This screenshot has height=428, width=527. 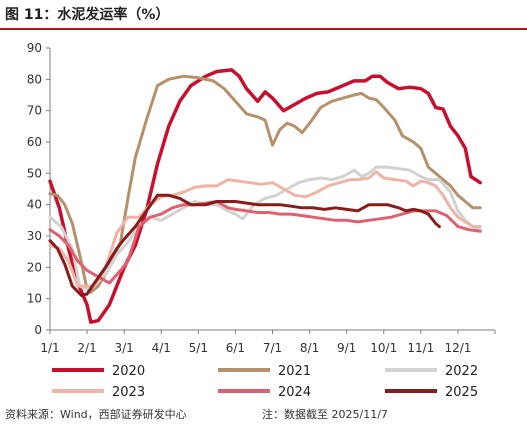 What do you see at coordinates (294, 392) in the screenshot?
I see `legend-label-2024: 2024` at bounding box center [294, 392].